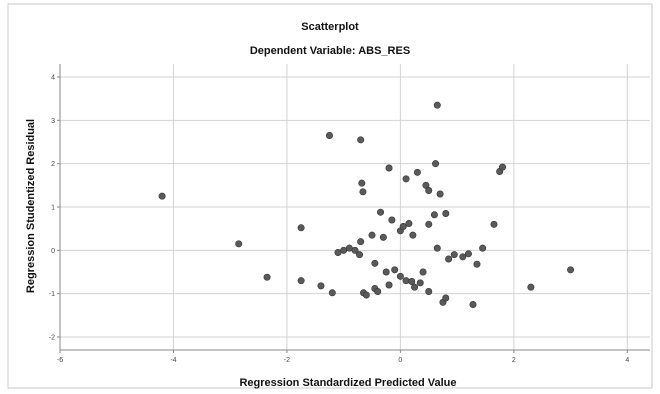  Describe the element at coordinates (400, 360) in the screenshot. I see `x-tick-label: 0` at that location.